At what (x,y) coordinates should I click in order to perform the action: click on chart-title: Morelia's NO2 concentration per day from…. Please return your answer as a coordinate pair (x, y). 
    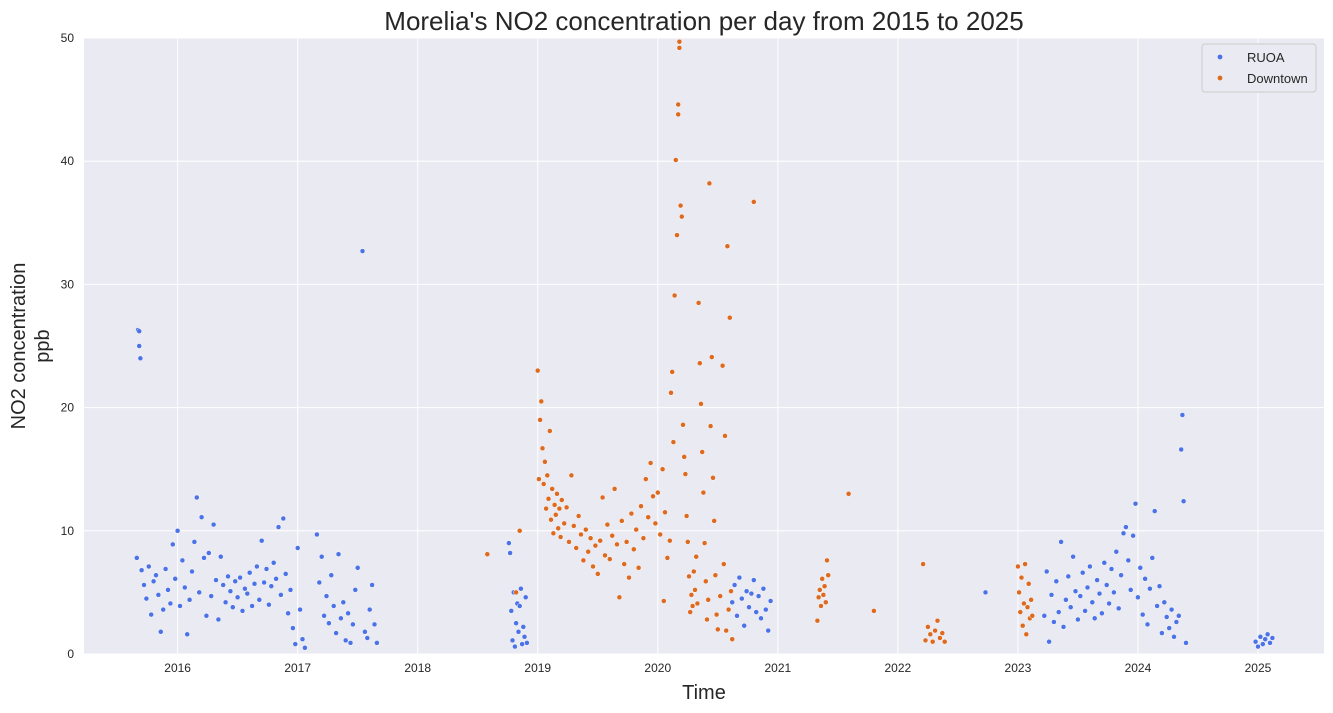
    Looking at the image, I should click on (703, 21).